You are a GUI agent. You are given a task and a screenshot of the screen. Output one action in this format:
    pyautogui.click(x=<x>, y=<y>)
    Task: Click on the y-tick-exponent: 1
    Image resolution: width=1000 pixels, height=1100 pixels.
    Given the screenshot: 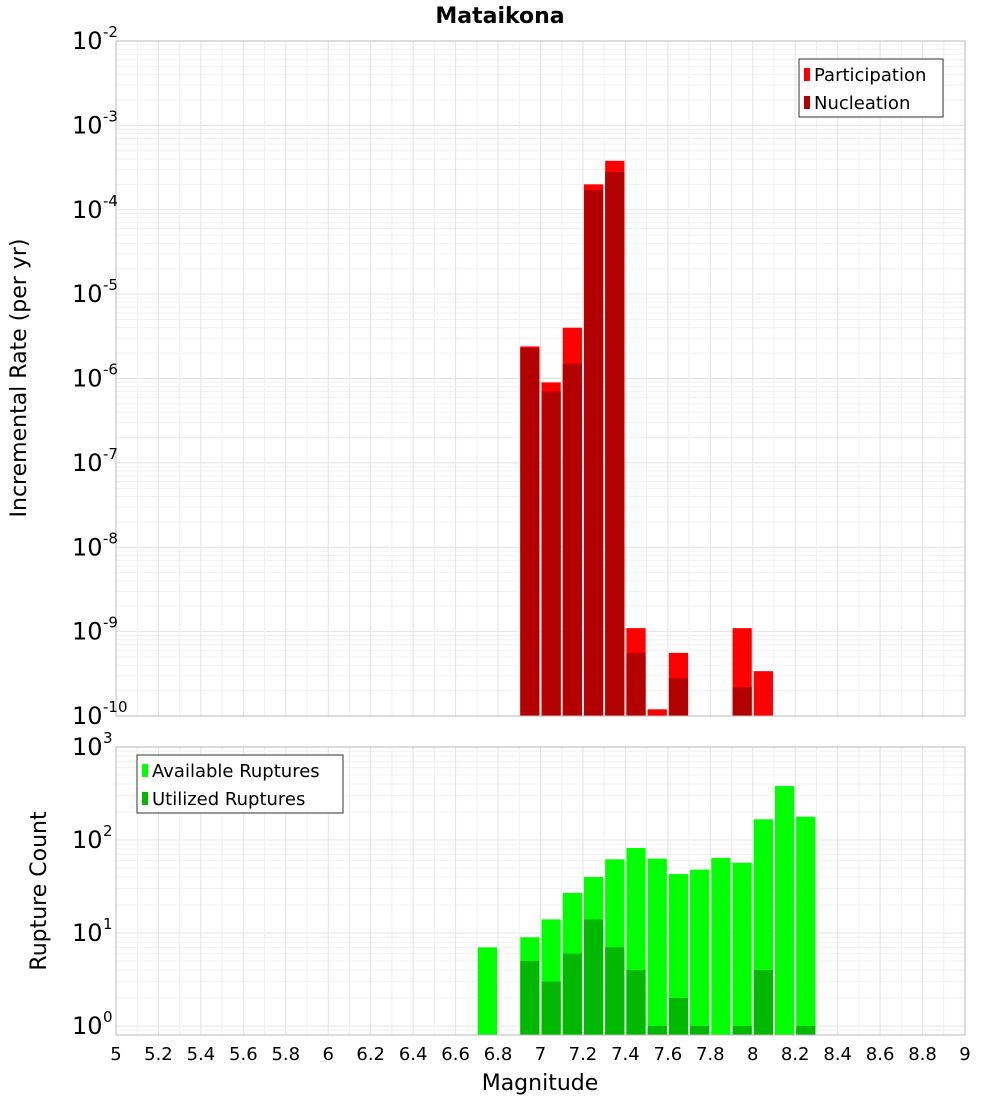 What is the action you would take?
    pyautogui.click(x=108, y=924)
    